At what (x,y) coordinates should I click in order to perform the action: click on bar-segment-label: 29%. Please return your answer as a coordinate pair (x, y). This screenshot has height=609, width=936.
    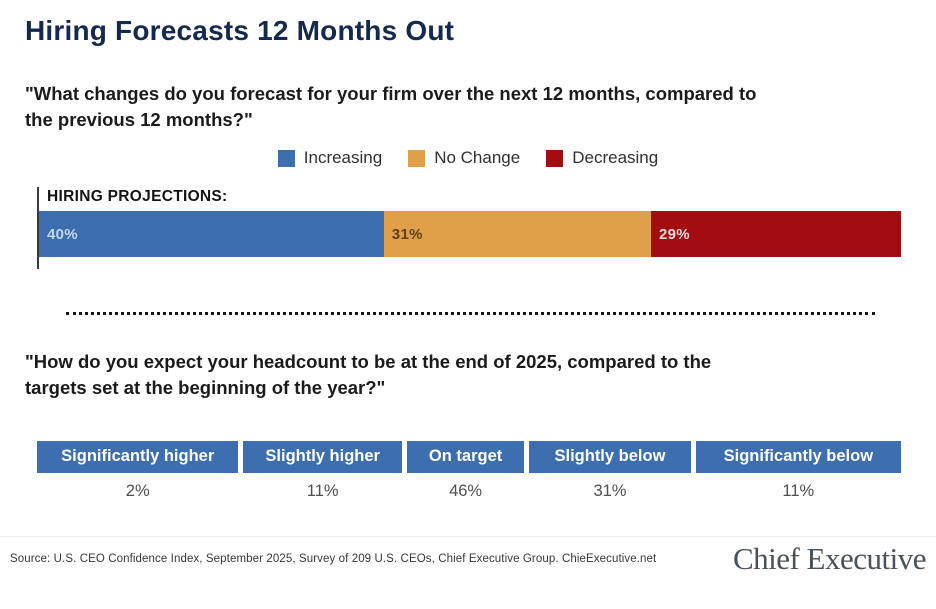
    Looking at the image, I should click on (674, 234).